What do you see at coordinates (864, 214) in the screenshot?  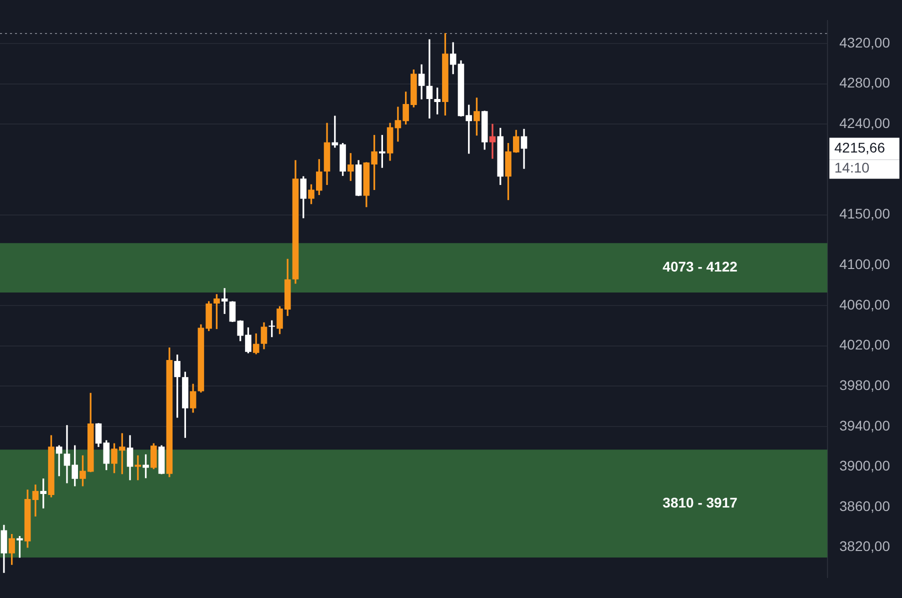 I see `y-tick-label: 4150,00` at bounding box center [864, 214].